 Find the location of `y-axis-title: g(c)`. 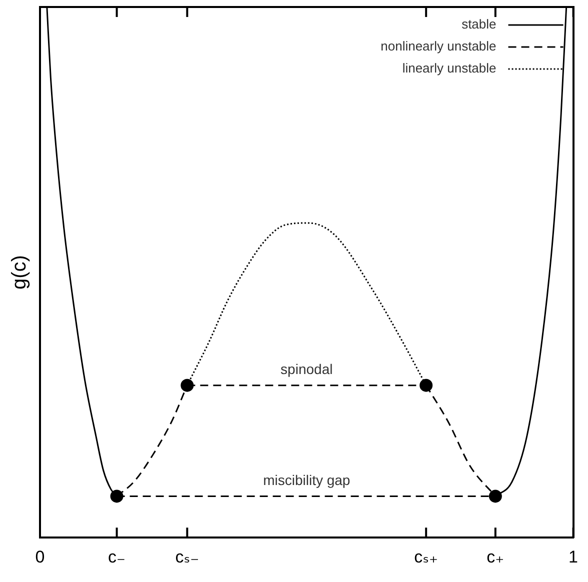

y-axis-title: g(c) is located at coordinates (19, 272).